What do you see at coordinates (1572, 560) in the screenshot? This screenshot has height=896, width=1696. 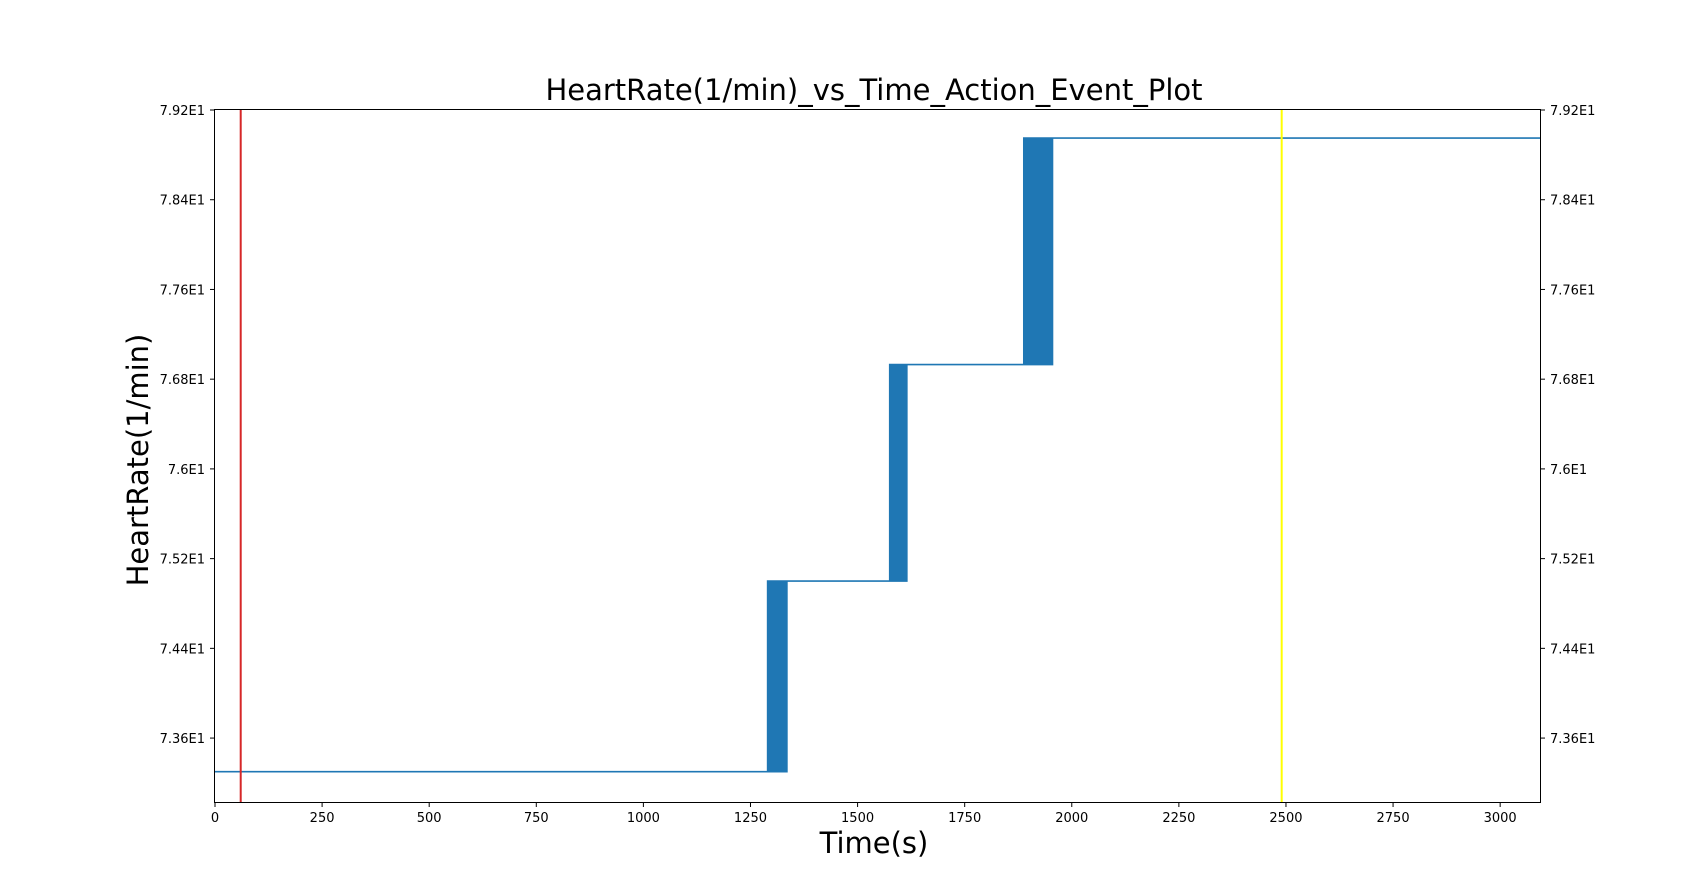 I see `y-tick-label-right: 7.52E1` at bounding box center [1572, 560].